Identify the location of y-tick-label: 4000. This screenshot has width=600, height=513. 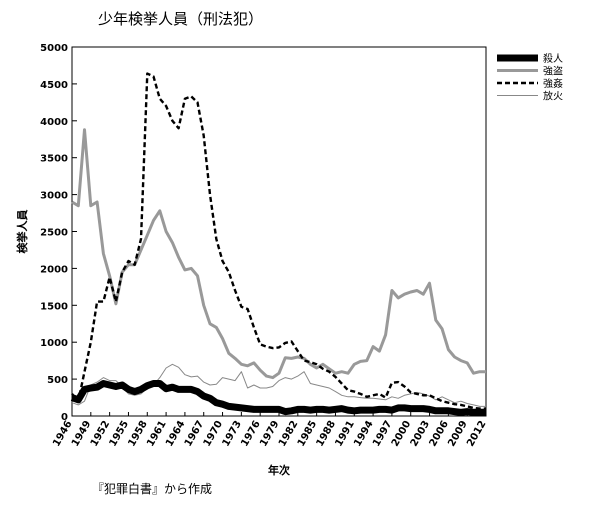
(54, 122).